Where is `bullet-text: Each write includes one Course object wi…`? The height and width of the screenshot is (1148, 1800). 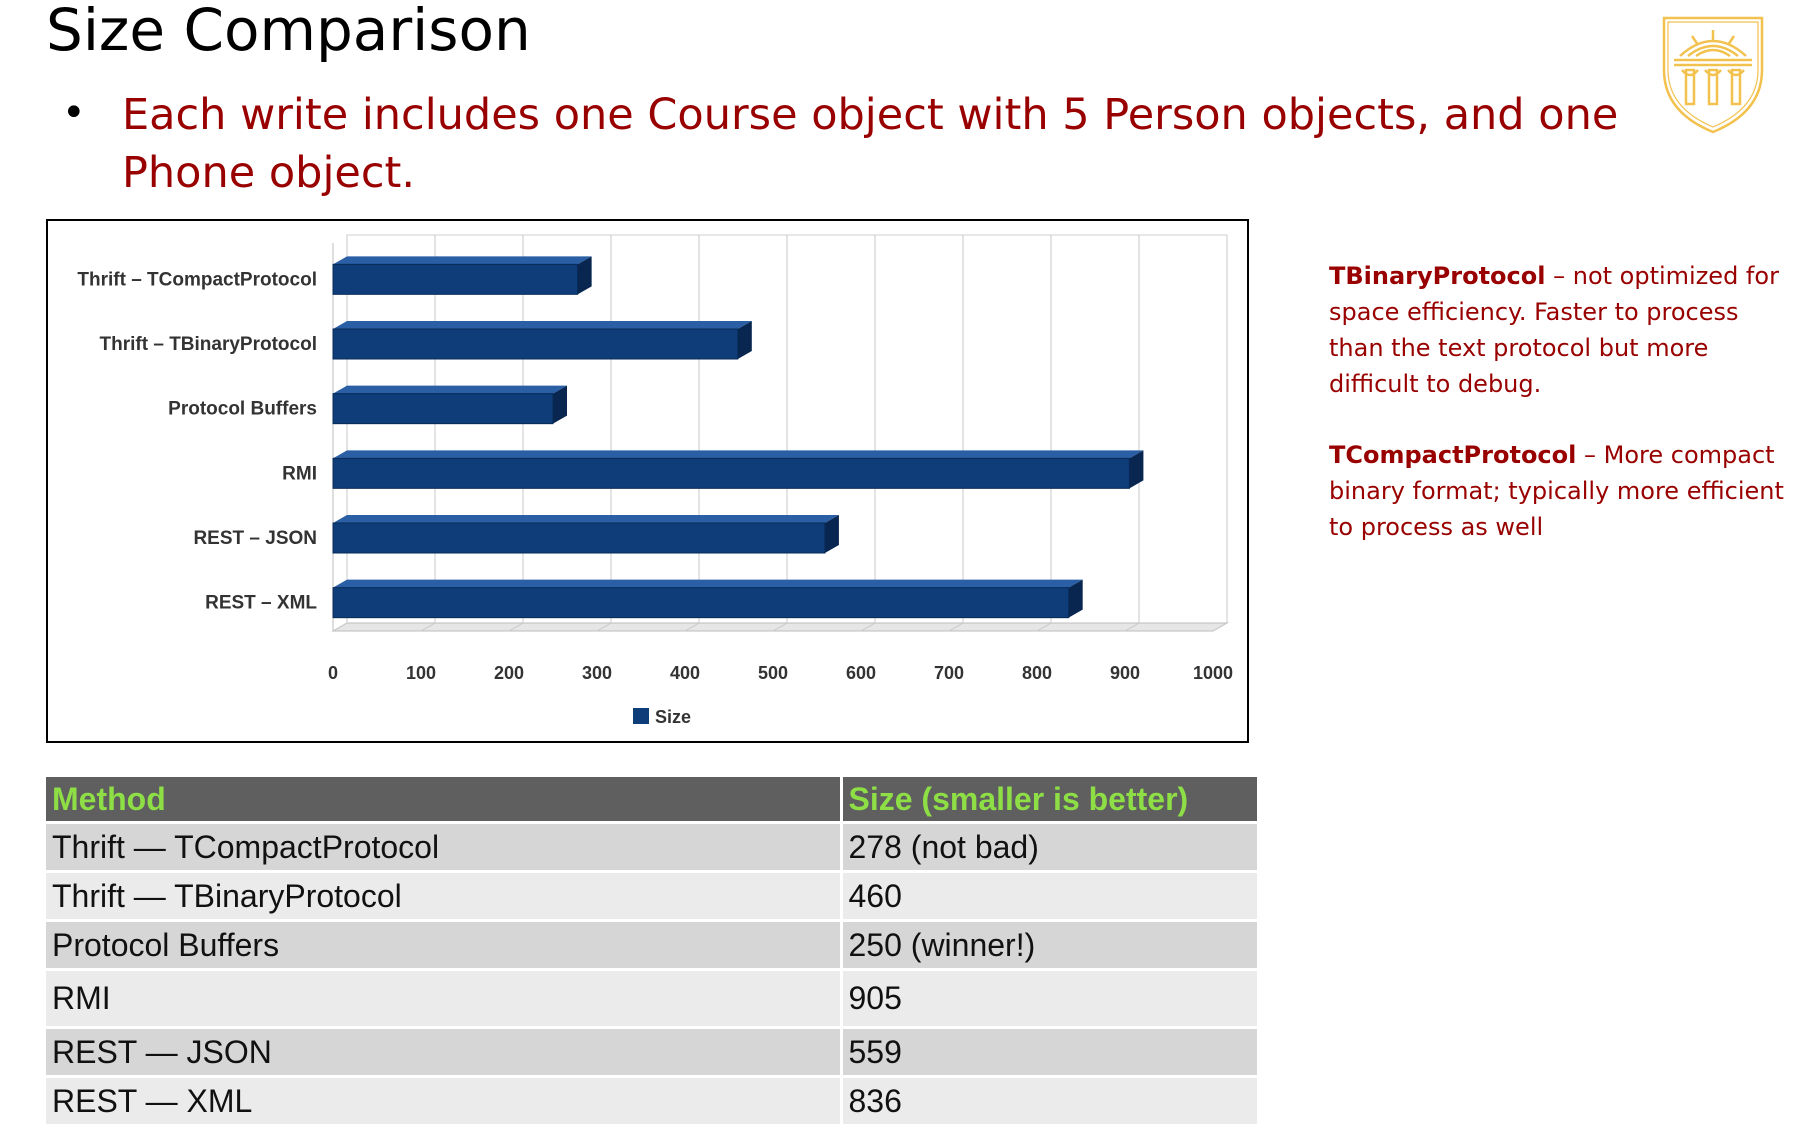 bullet-text: Each write includes one Course object wi… is located at coordinates (870, 144).